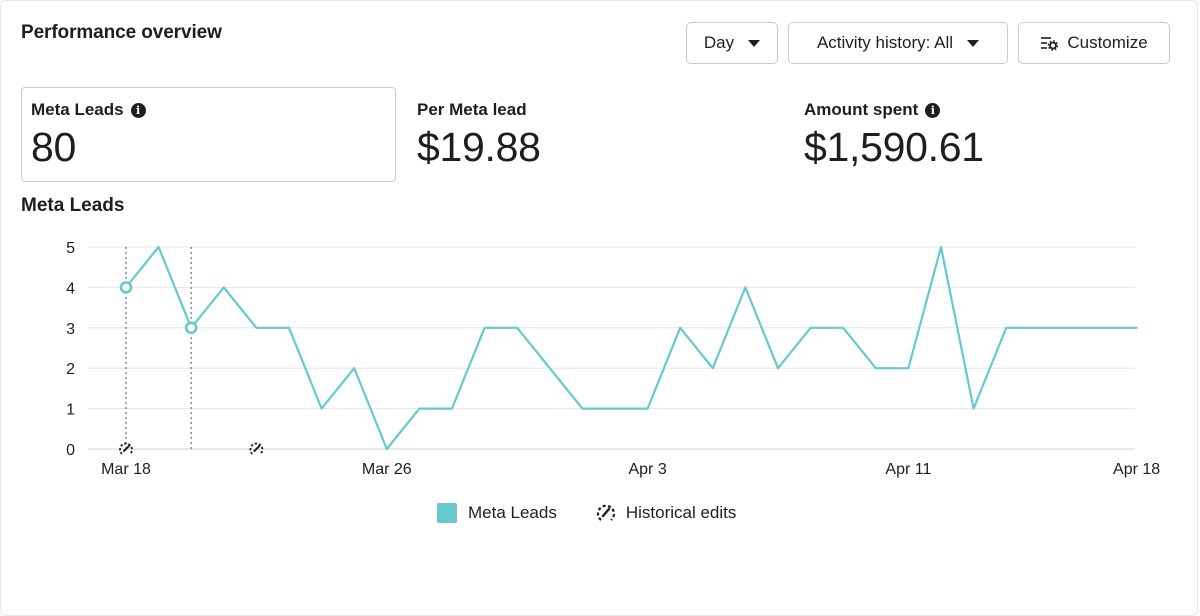 Image resolution: width=1200 pixels, height=616 pixels. I want to click on day-dropdown: Day, so click(732, 43).